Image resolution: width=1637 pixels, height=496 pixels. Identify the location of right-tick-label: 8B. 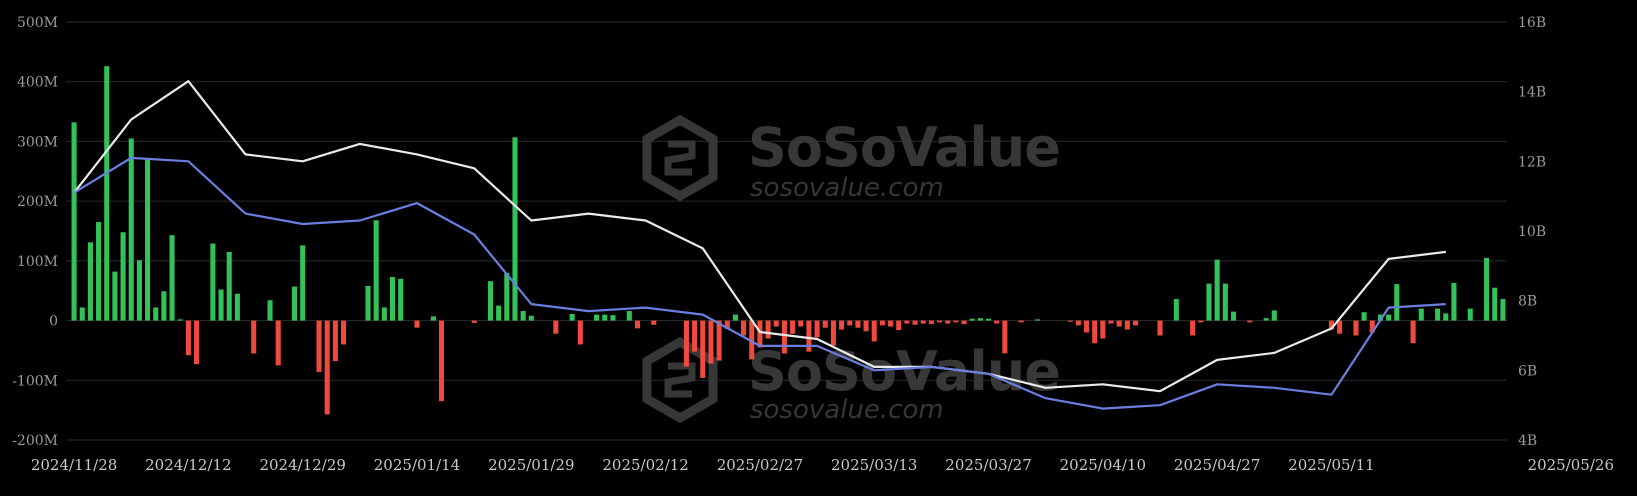
(1527, 302).